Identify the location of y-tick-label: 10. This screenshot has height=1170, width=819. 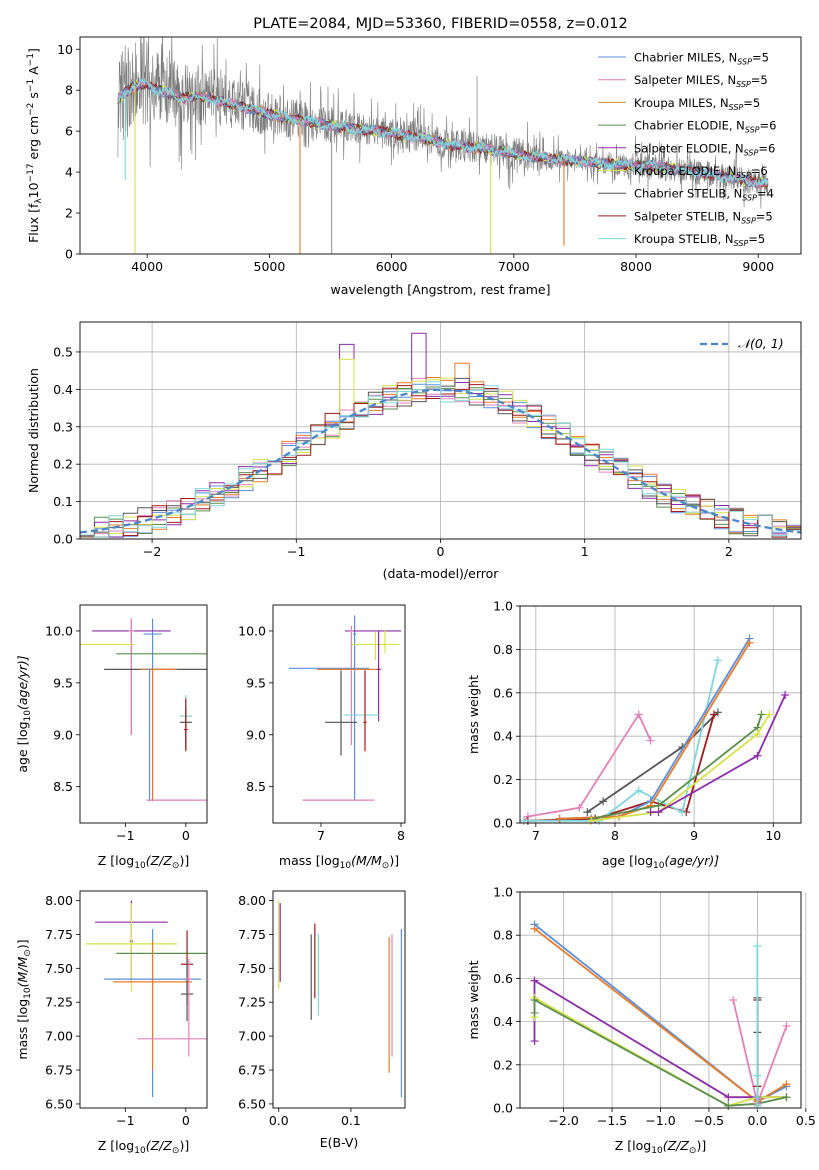
(65, 49).